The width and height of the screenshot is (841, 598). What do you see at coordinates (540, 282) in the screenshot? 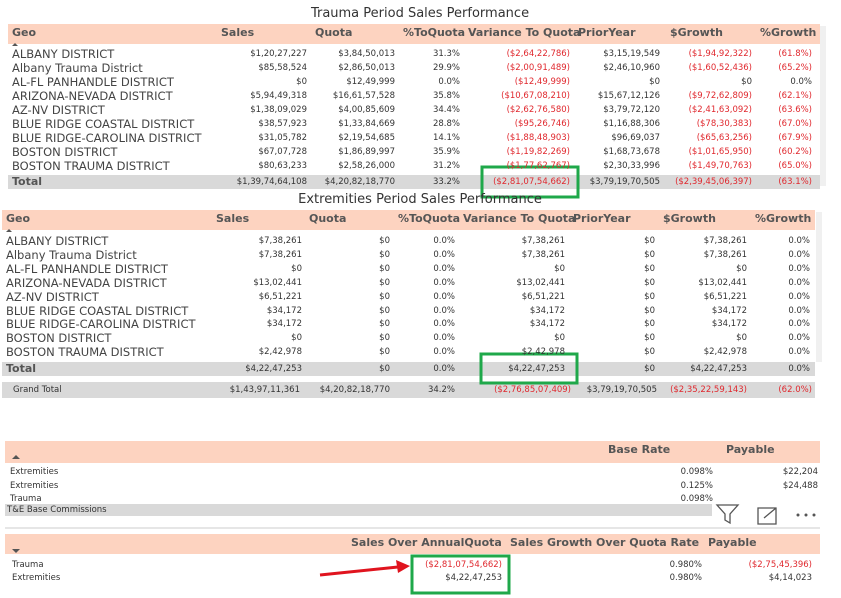
I see `row-value: $13,02,441` at bounding box center [540, 282].